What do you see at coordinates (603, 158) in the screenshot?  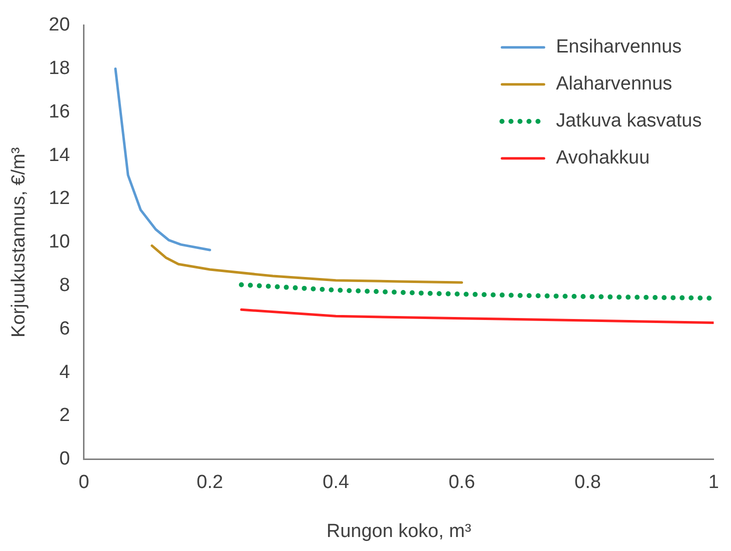 I see `legend-label: Avohakkuu` at bounding box center [603, 158].